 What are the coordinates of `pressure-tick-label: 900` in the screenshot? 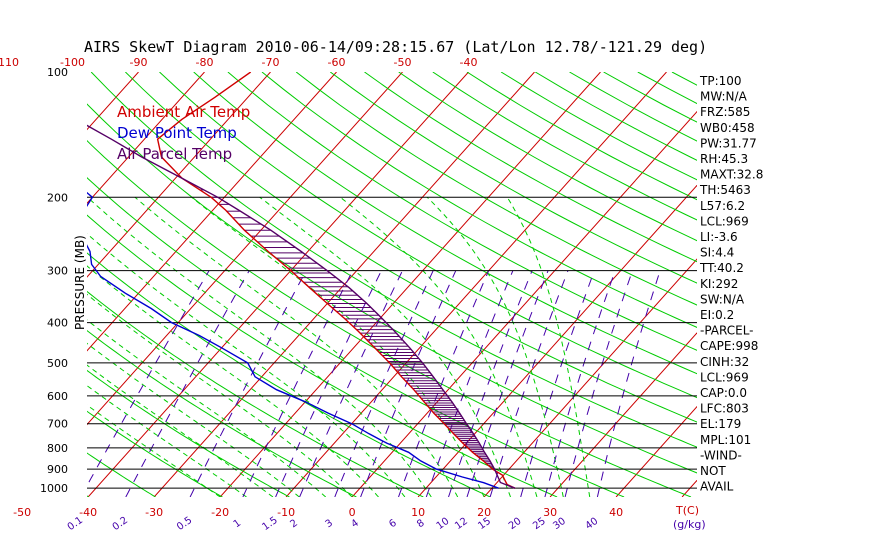 It's located at (57, 469).